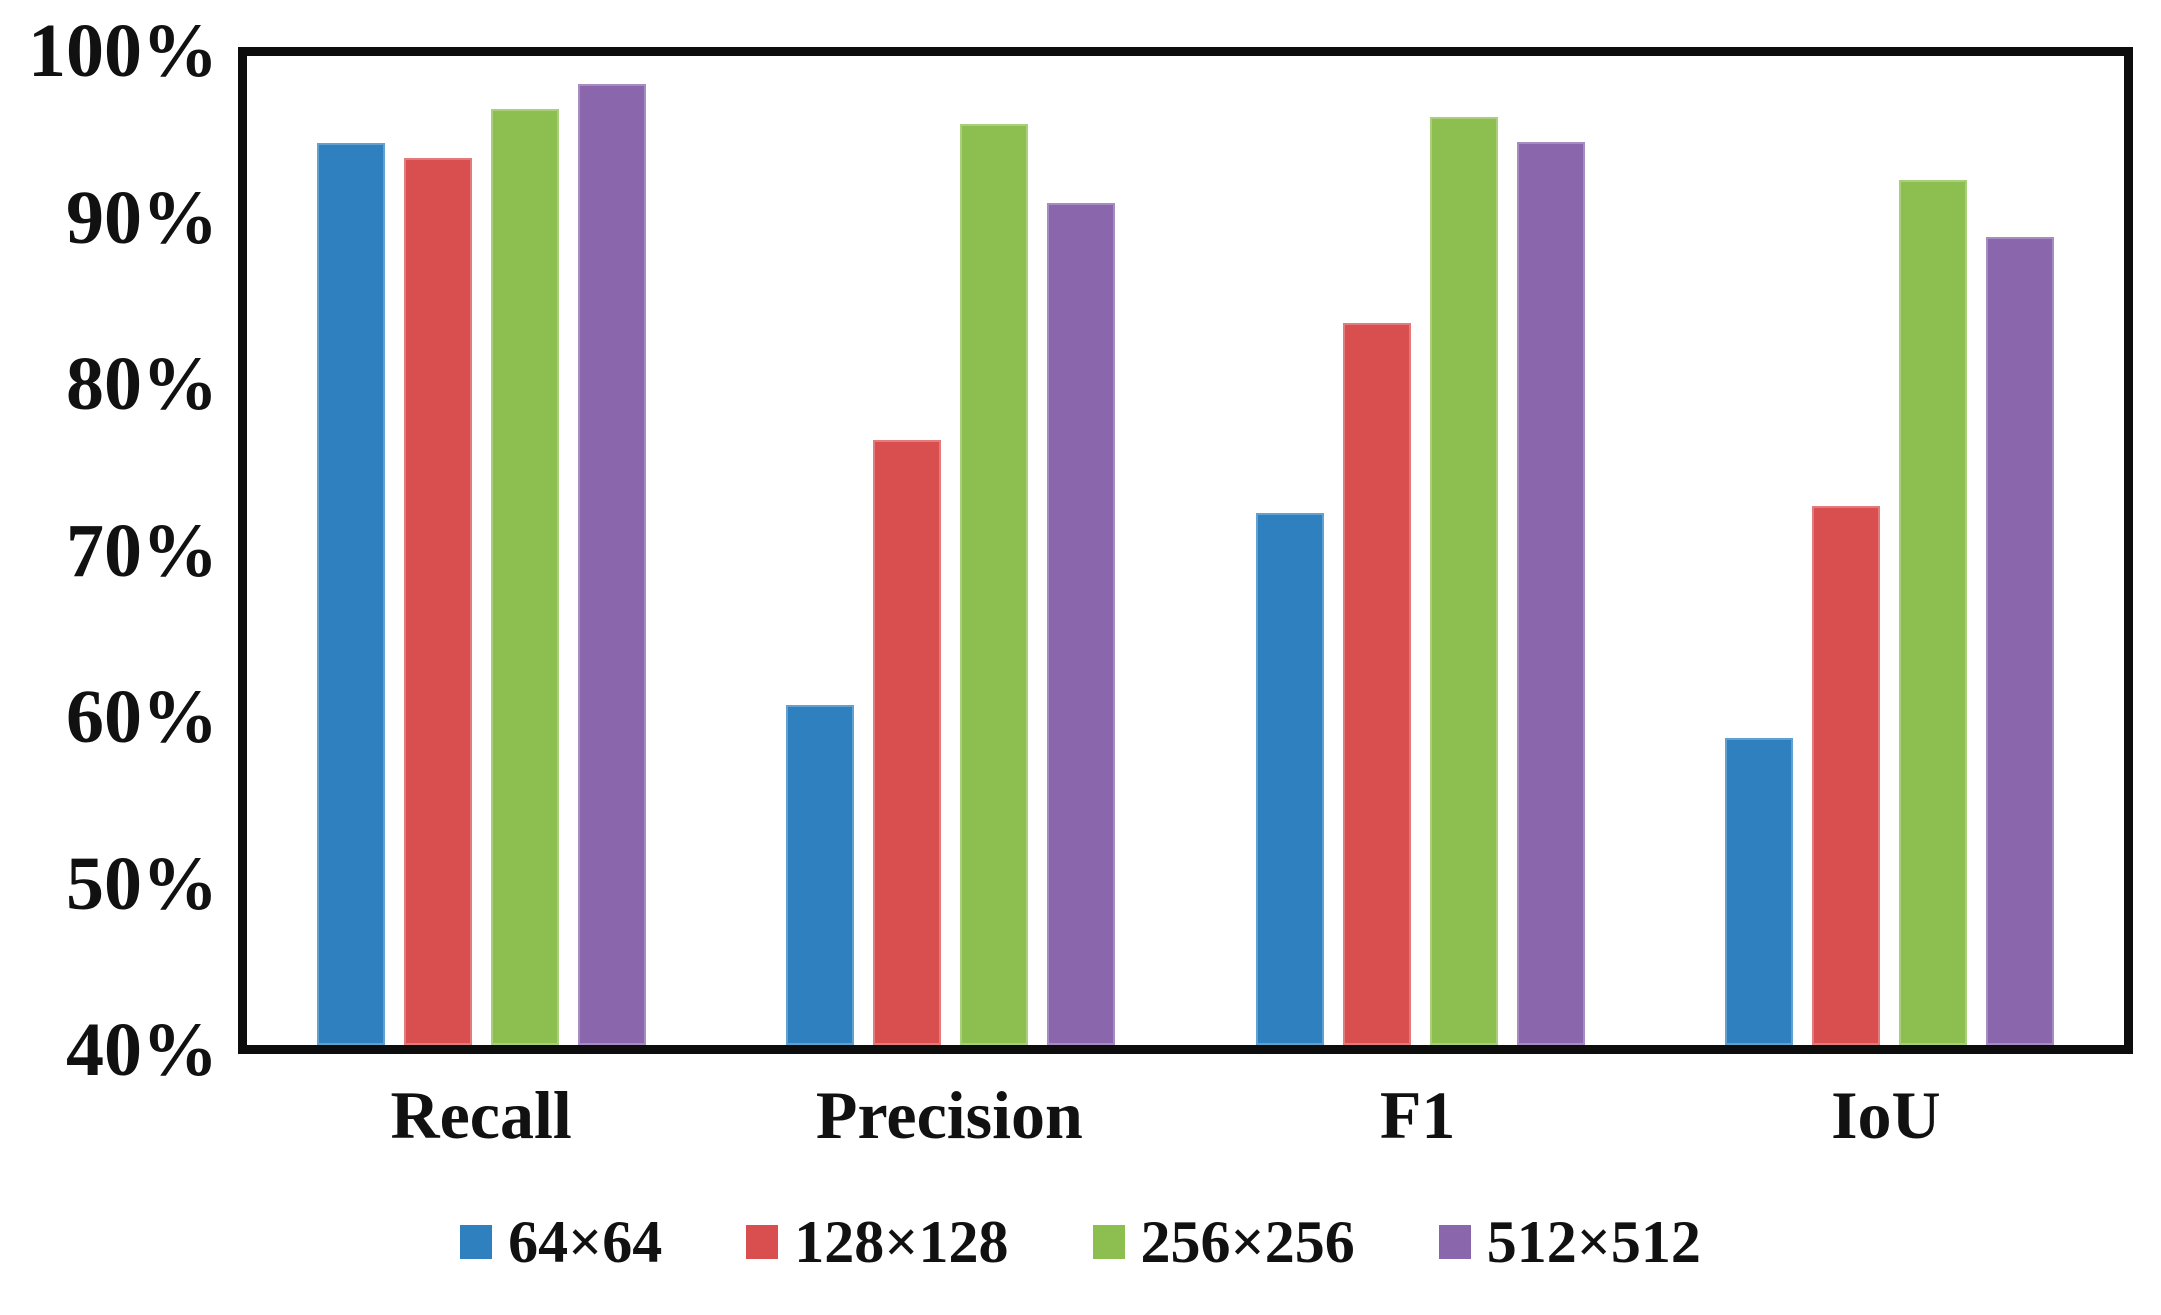 The height and width of the screenshot is (1315, 2161). I want to click on bar-128×128-recall, so click(438, 601).